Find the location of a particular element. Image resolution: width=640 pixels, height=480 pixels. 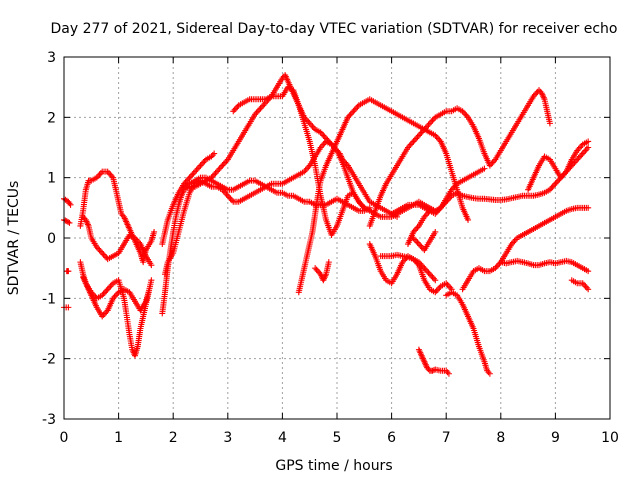

x-tick-label: 5 is located at coordinates (337, 438).